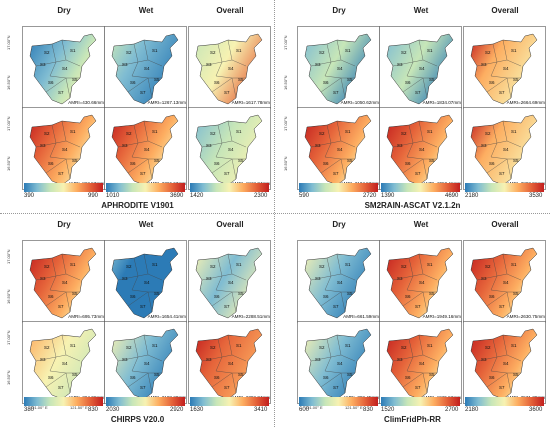 This screenshot has width=550, height=427. Describe the element at coordinates (388, 196) in the screenshot. I see `colorbar-min-label: 1390` at that location.